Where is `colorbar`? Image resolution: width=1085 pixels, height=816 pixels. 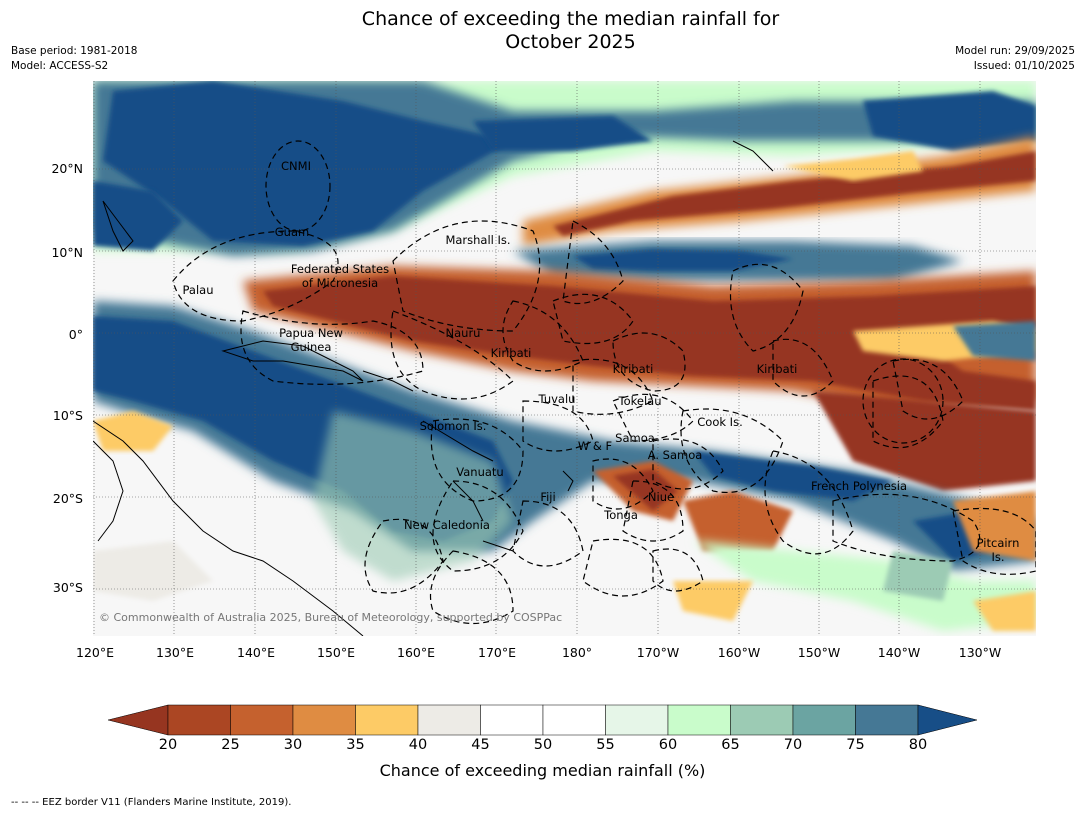 colorbar is located at coordinates (543, 720).